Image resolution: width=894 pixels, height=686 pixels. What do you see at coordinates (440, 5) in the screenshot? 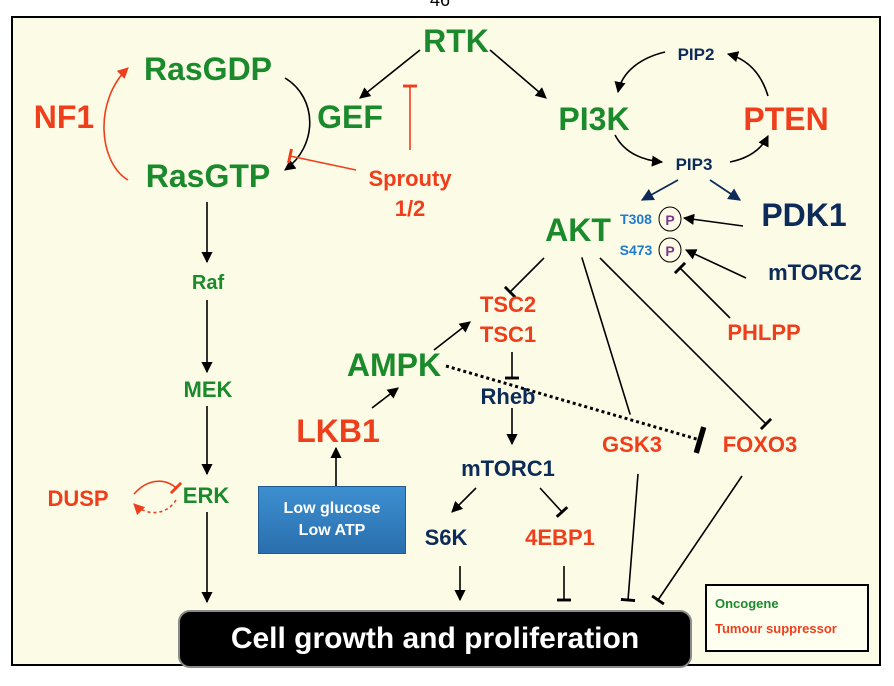
I see `page-number: 46` at bounding box center [440, 5].